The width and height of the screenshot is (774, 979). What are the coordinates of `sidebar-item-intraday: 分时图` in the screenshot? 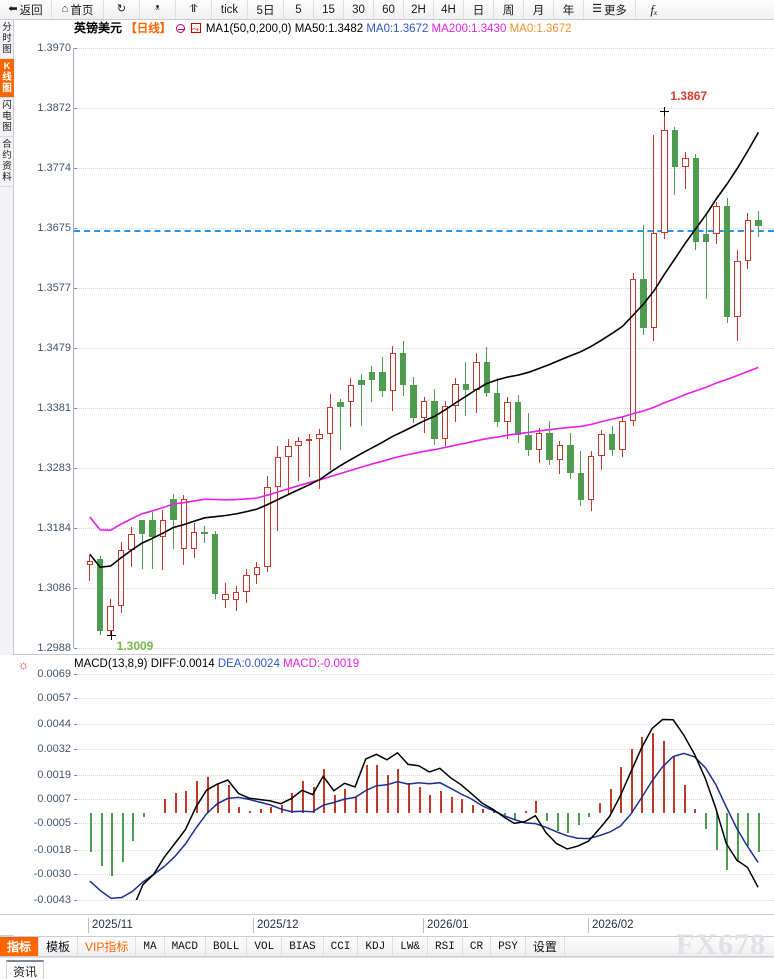 It's located at (7, 39).